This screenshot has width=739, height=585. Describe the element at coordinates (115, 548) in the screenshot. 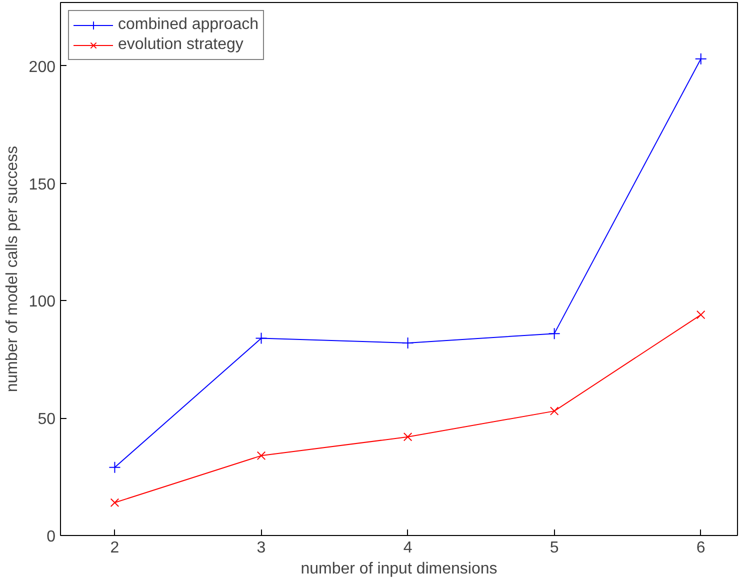

I see `x-tick-label: 2` at that location.